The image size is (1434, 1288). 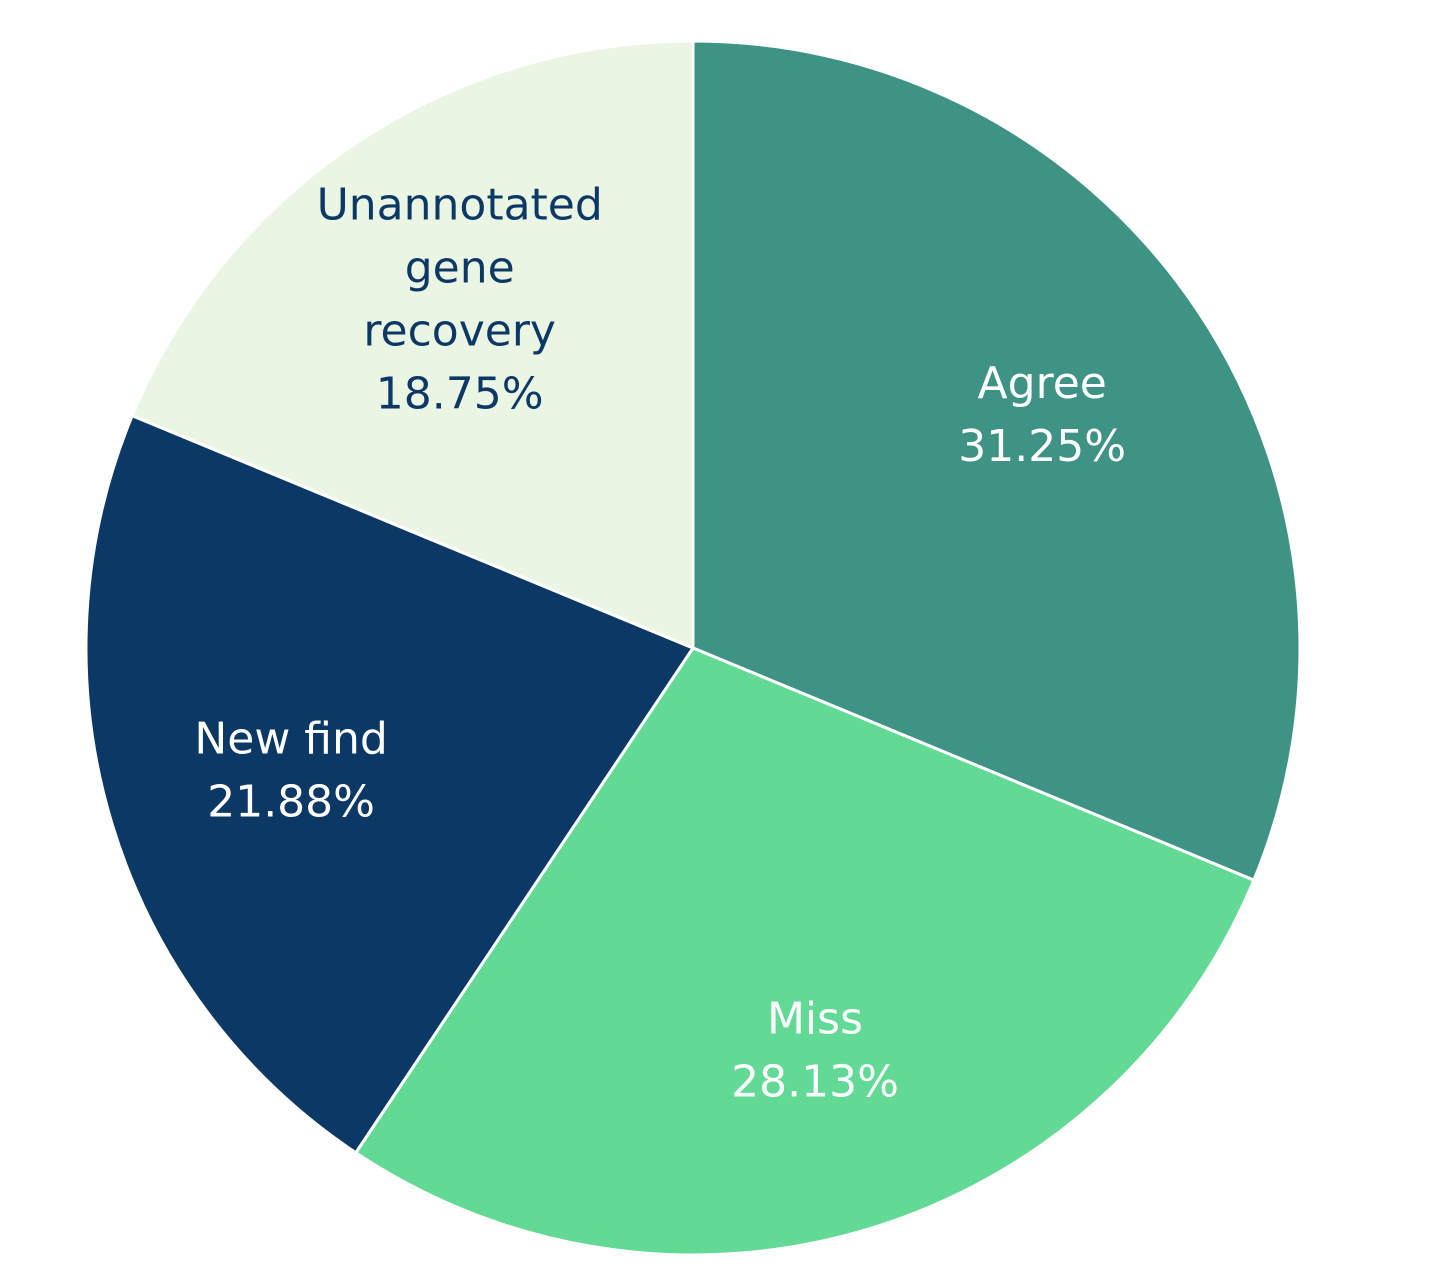 What do you see at coordinates (291, 770) in the screenshot?
I see `pie-slice-label-2: New find 21.88%` at bounding box center [291, 770].